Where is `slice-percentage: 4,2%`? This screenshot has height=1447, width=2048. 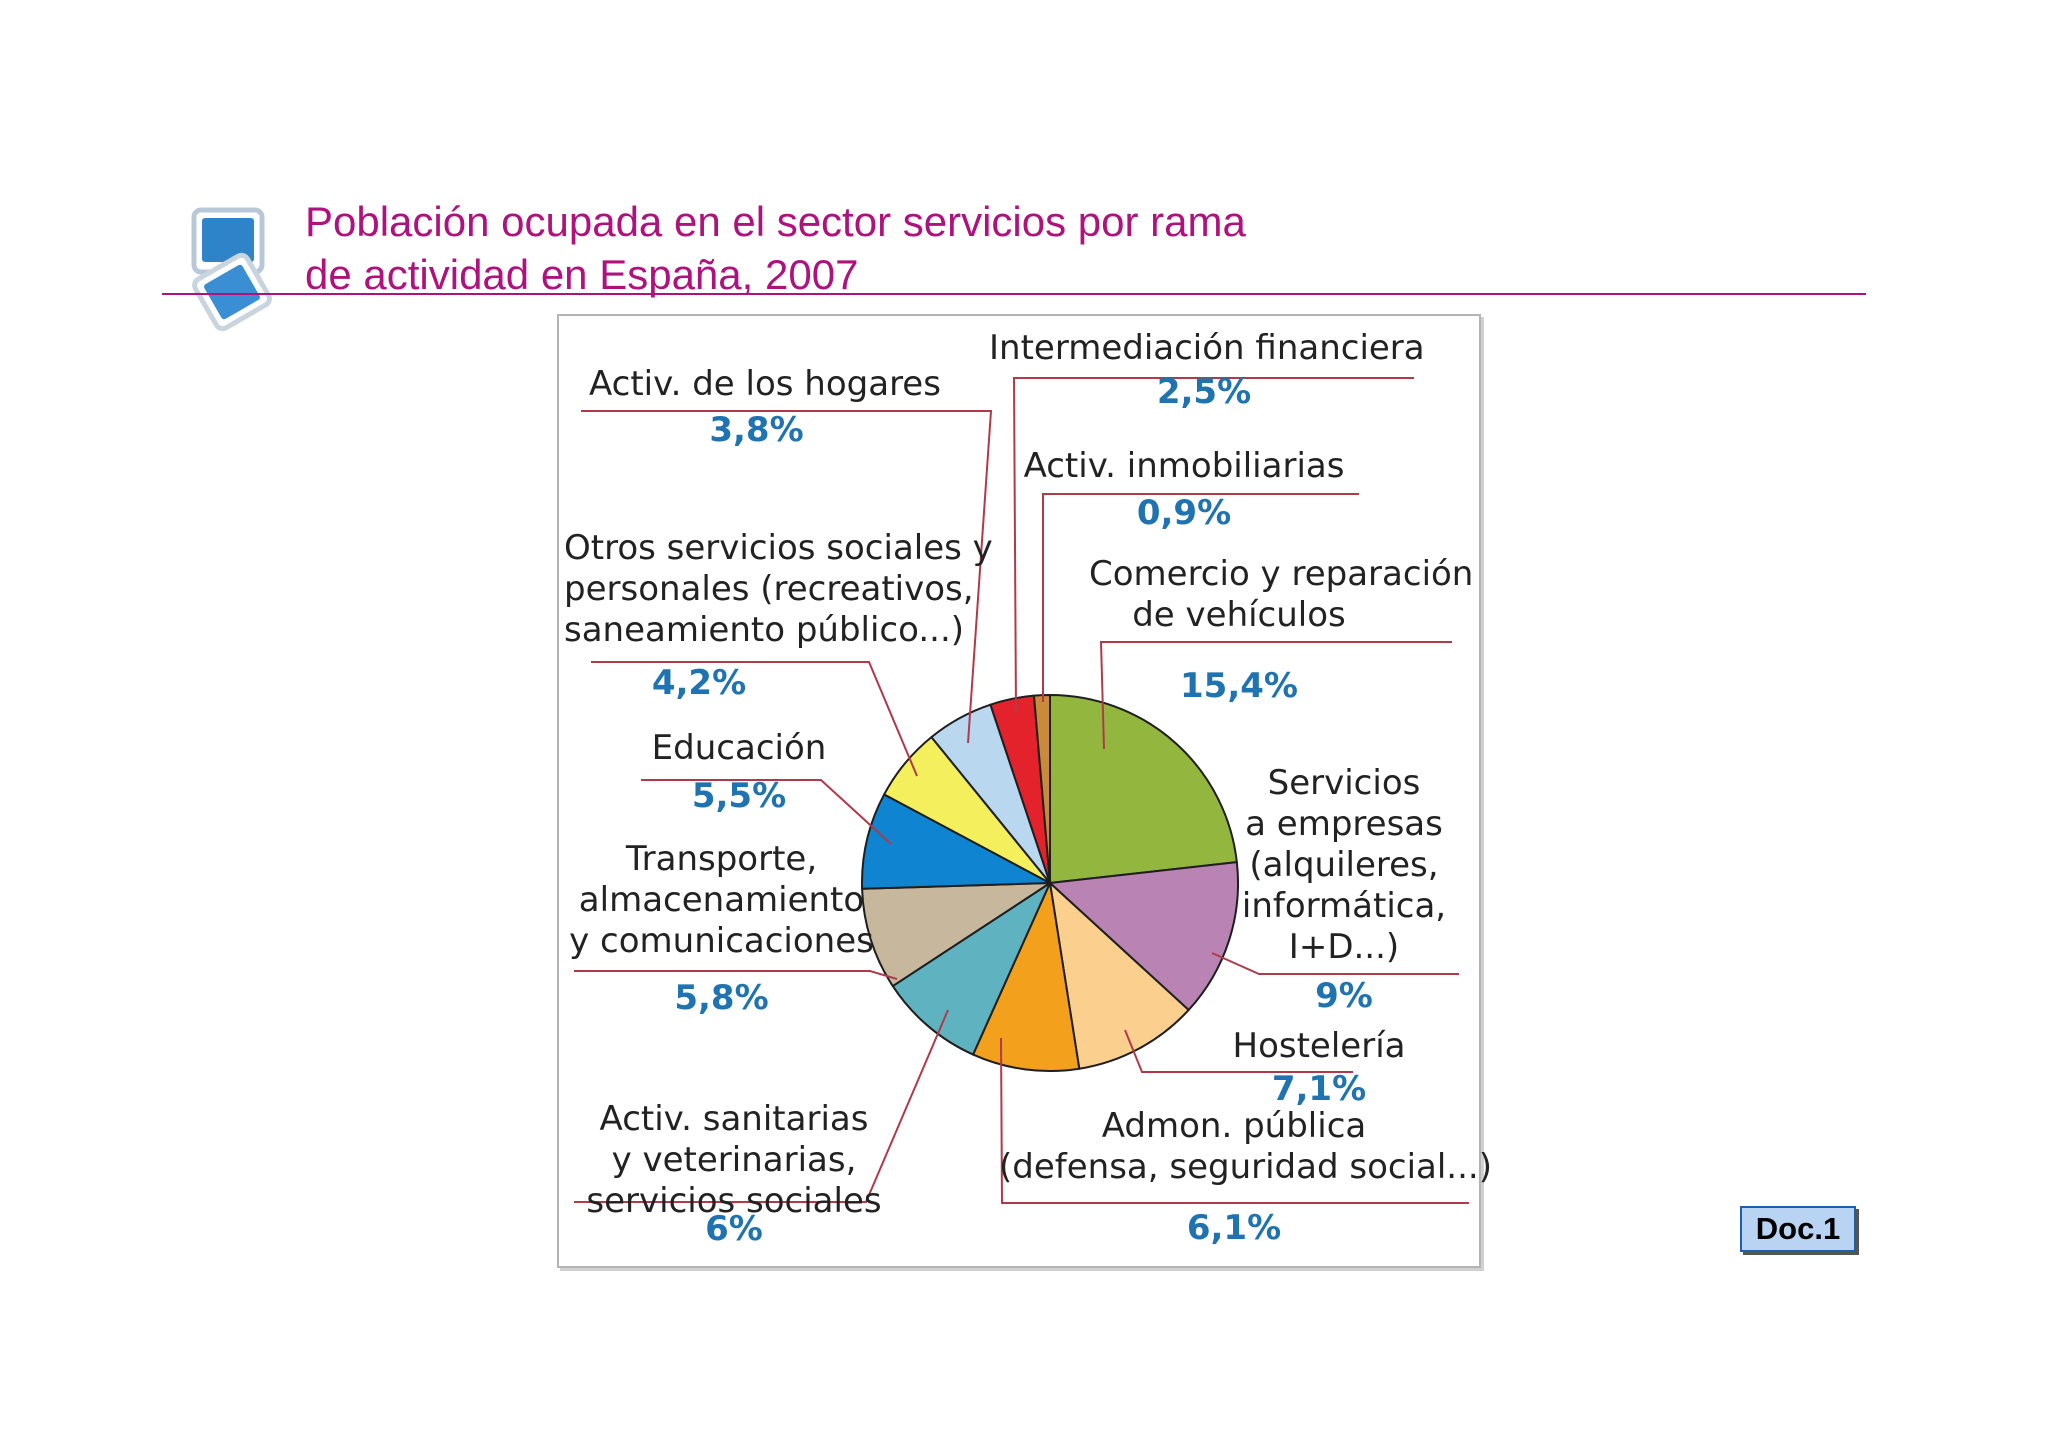 slice-percentage: 4,2% is located at coordinates (699, 683).